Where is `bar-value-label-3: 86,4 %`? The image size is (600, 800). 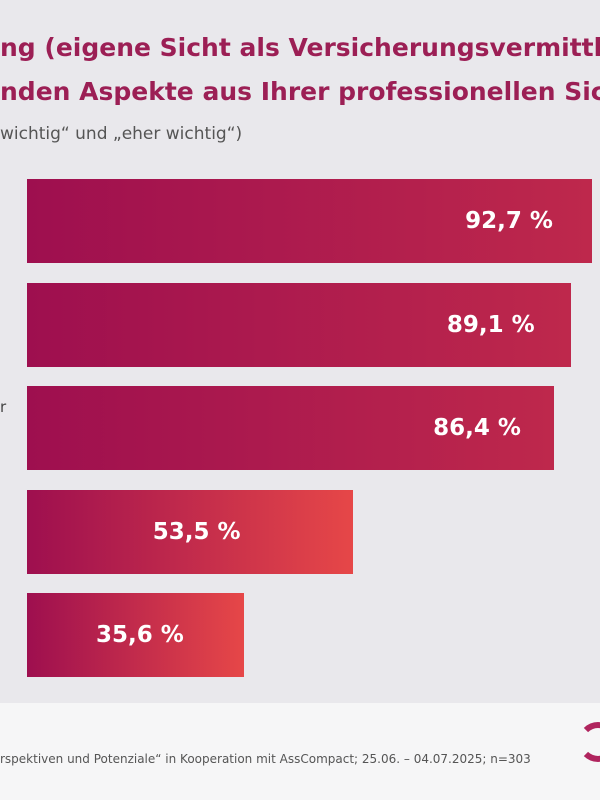
bar-value-label-3: 86,4 % is located at coordinates (477, 428).